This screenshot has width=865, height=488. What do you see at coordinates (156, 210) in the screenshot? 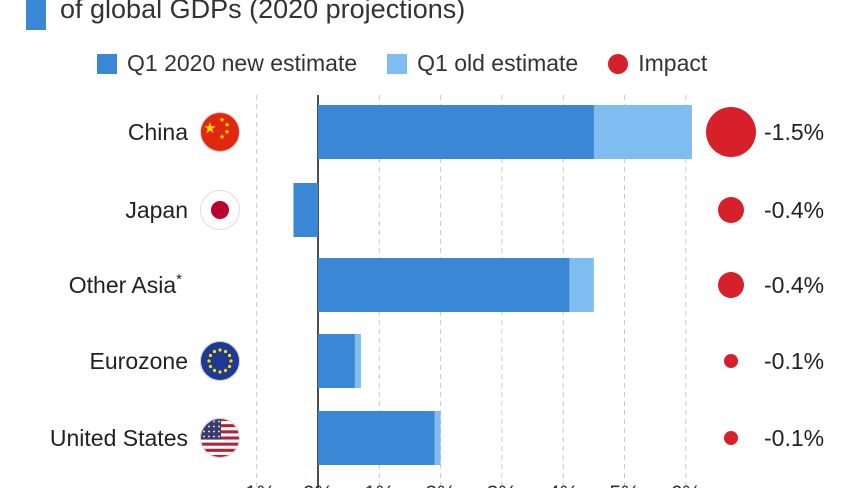
I see `category-label: Japan` at bounding box center [156, 210].